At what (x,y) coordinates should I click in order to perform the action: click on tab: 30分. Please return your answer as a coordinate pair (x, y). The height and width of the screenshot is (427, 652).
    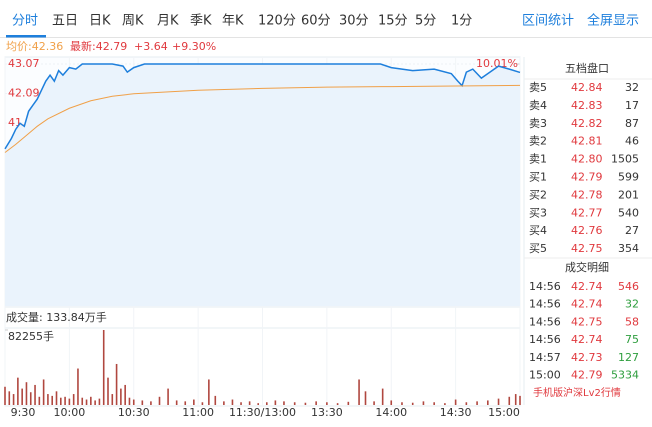
    Looking at the image, I should click on (354, 21).